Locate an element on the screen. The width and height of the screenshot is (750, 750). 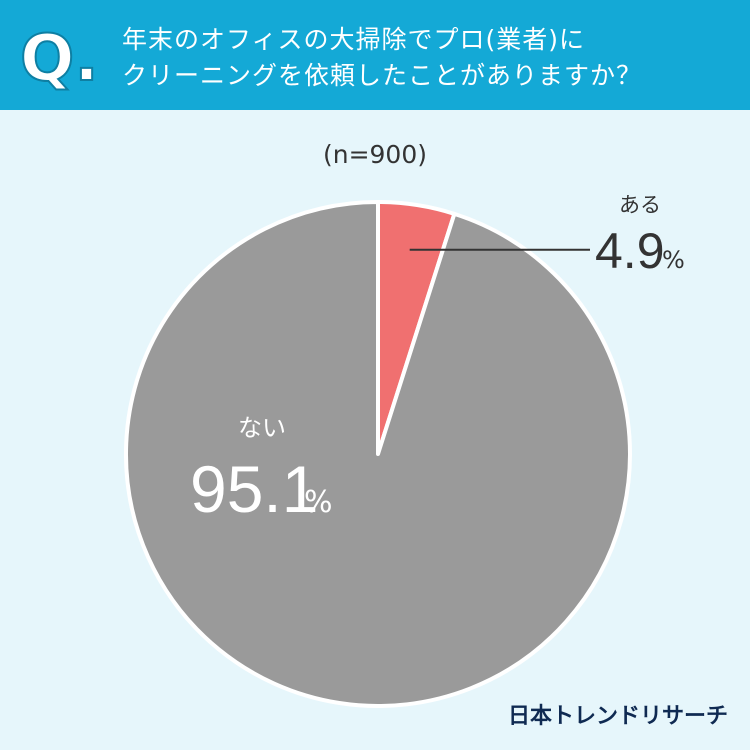
slice-value-no: 95.1 is located at coordinates (254, 489).